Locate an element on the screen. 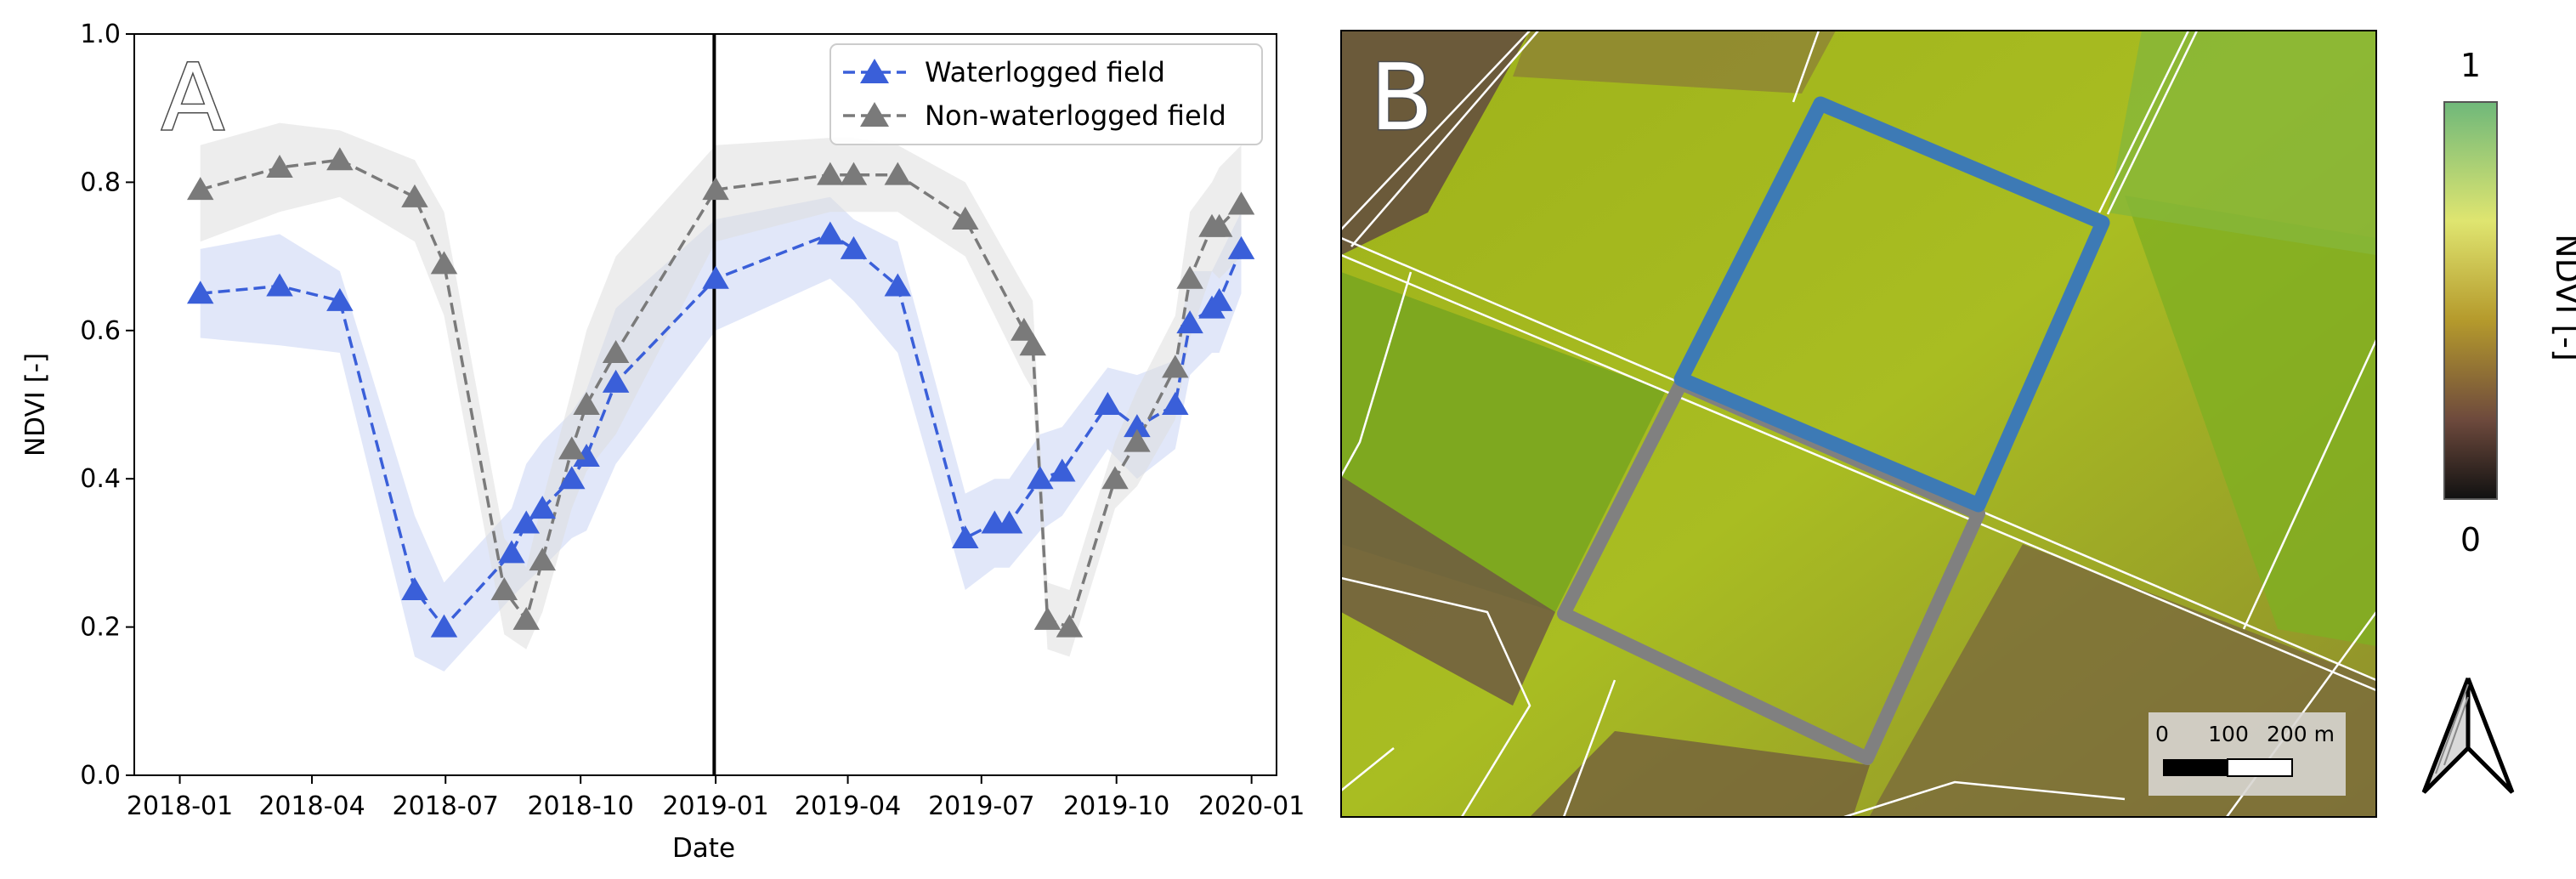 This screenshot has width=2576, height=879. dark-patch-top-left is located at coordinates (1435, 143).